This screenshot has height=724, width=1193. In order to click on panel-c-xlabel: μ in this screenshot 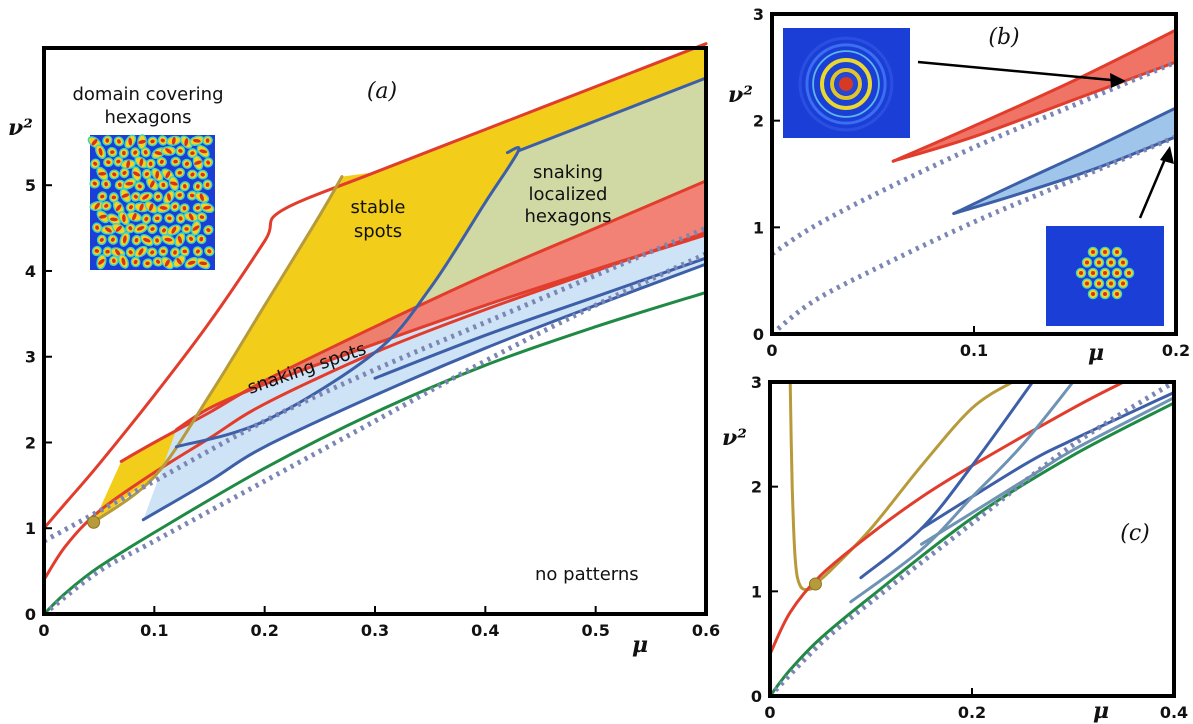, I will do `click(1101, 711)`.